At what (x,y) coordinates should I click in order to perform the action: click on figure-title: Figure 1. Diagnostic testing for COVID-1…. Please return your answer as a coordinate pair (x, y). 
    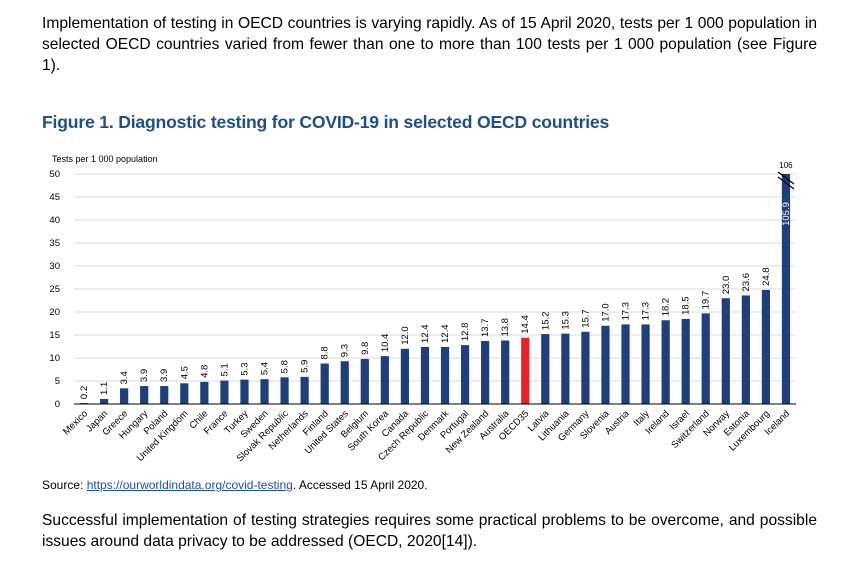
    Looking at the image, I should click on (326, 122).